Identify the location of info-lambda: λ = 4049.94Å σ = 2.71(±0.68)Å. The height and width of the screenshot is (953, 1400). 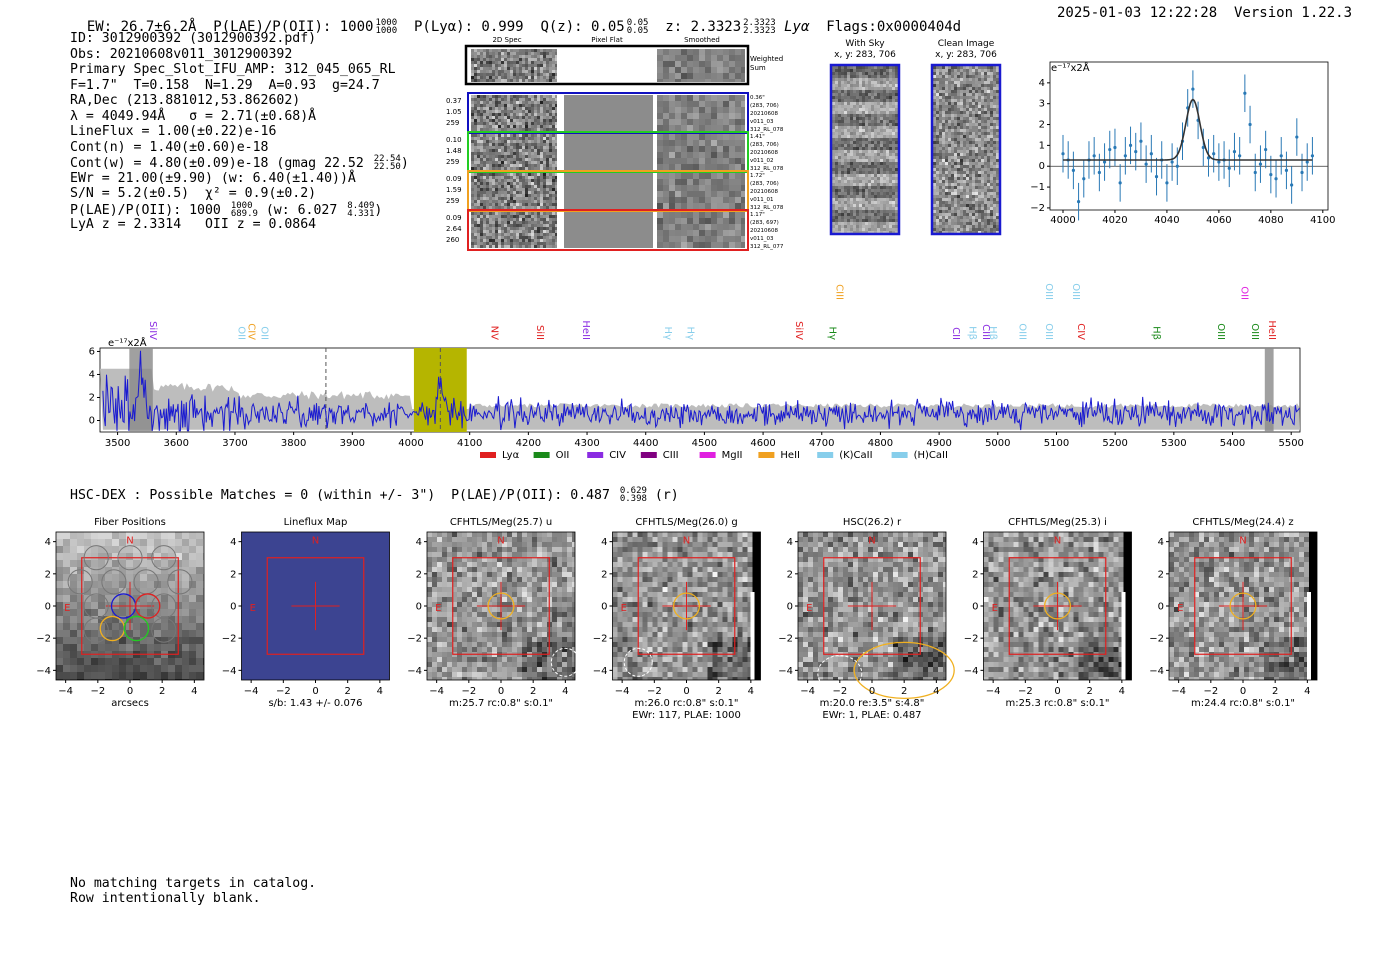
(193, 116).